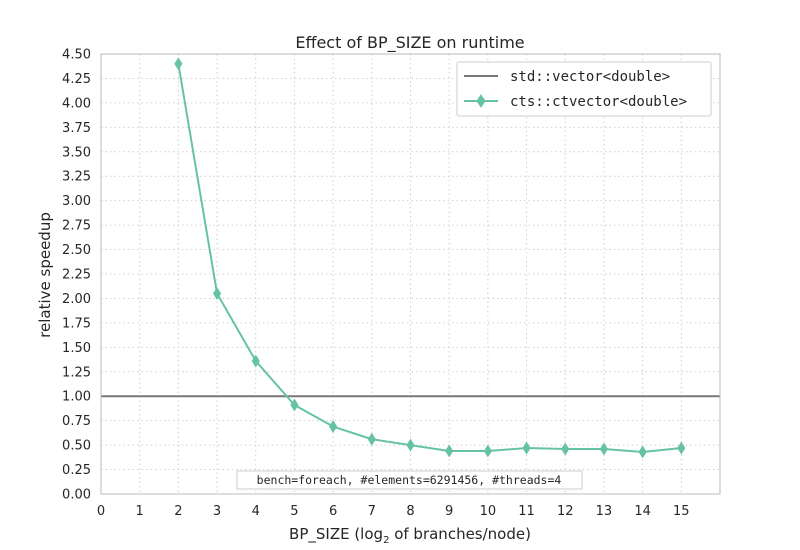 Image resolution: width=800 pixels, height=550 pixels. What do you see at coordinates (76, 103) in the screenshot?
I see `y-tick-label: 4.00` at bounding box center [76, 103].